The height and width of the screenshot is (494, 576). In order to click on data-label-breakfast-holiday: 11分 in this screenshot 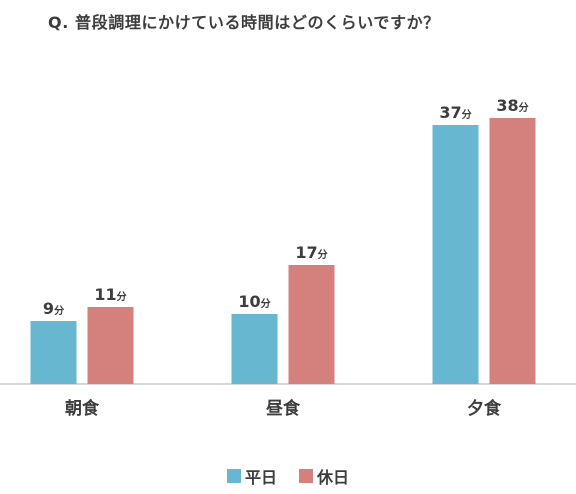, I will do `click(110, 294)`.